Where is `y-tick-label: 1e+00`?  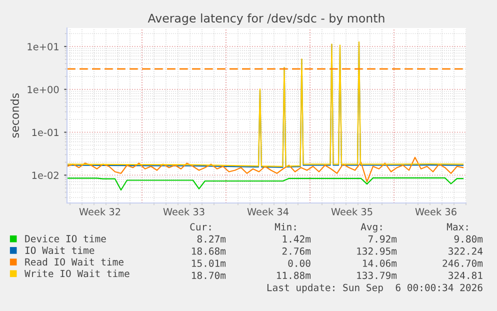 y-tick-label: 1e+00 is located at coordinates (43, 90).